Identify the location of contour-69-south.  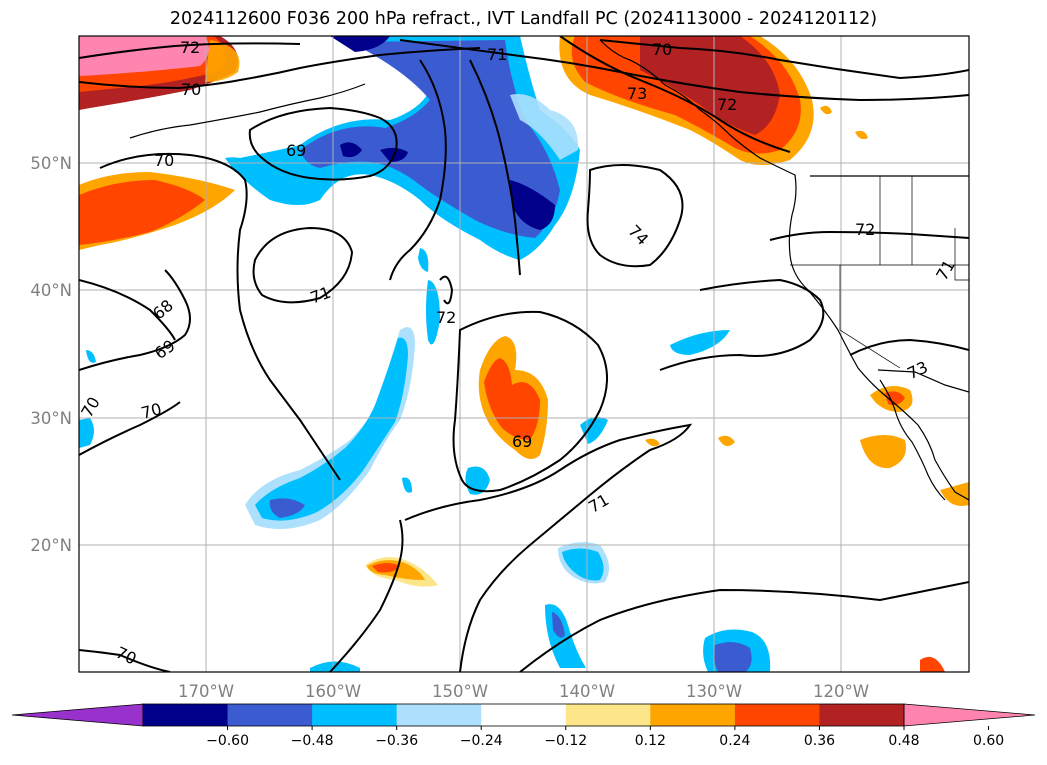
(530, 401).